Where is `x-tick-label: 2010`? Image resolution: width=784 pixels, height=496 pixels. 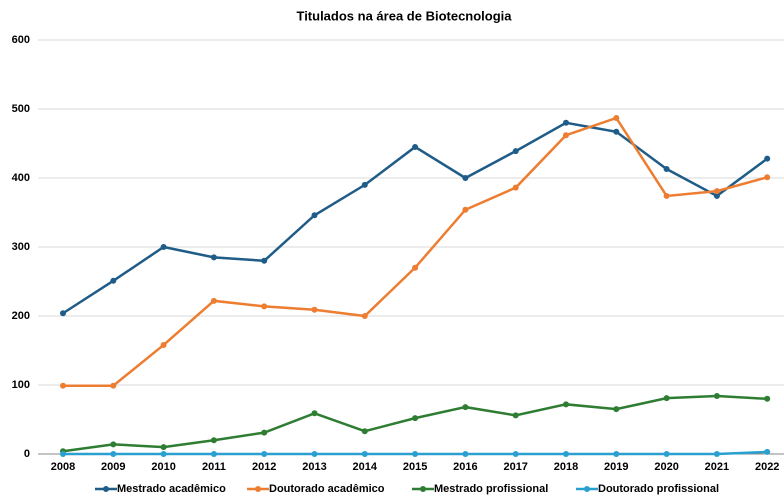 x-tick-label: 2010 is located at coordinates (163, 467).